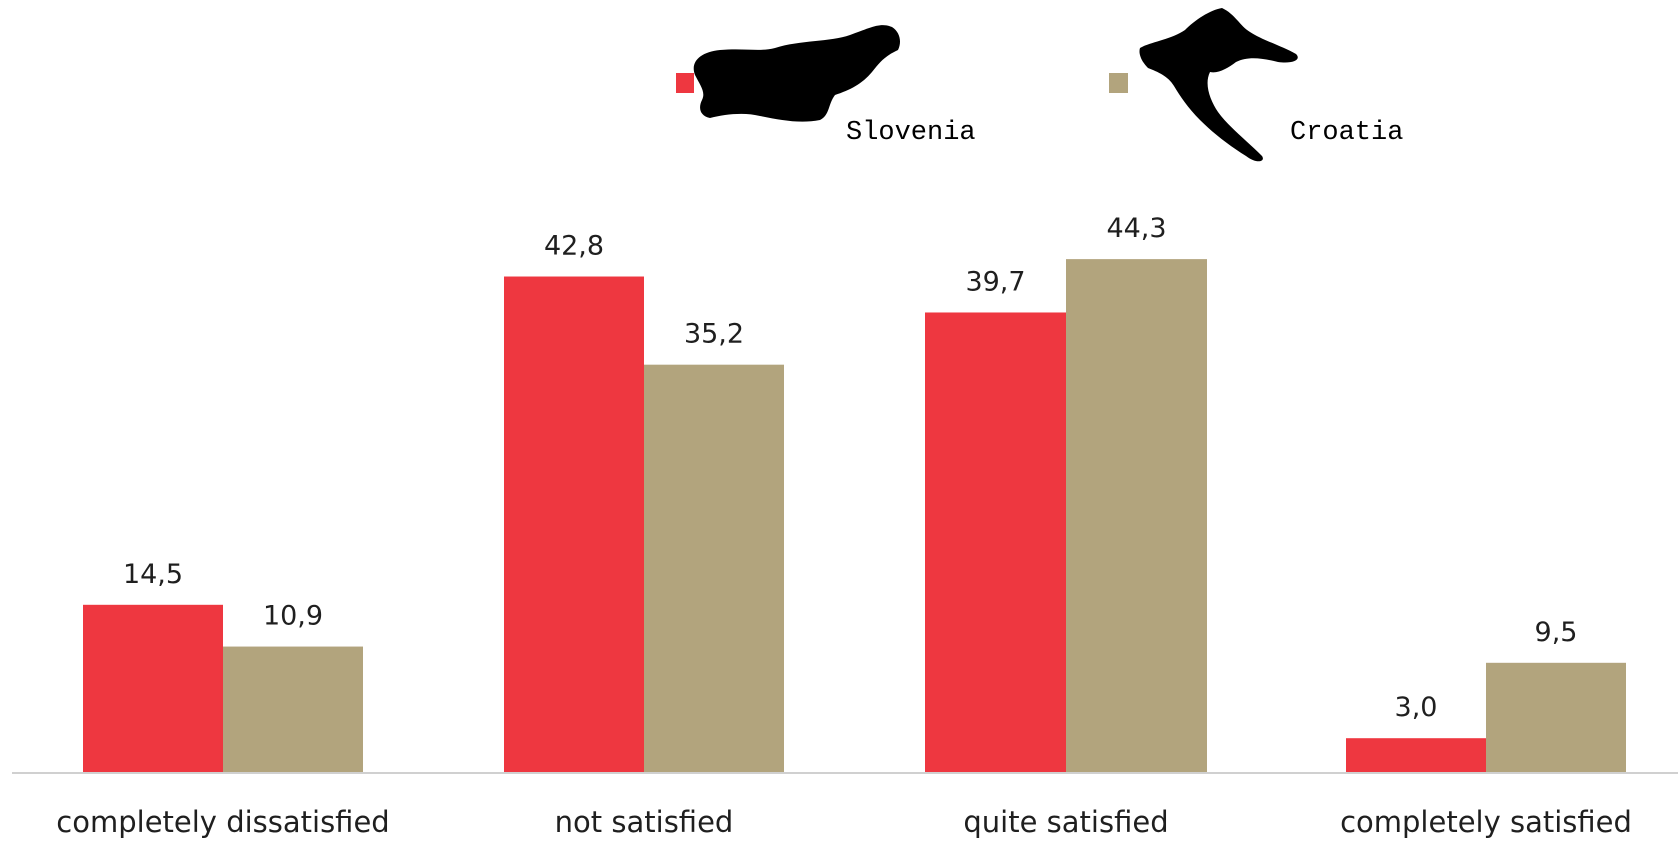 Image resolution: width=1678 pixels, height=843 pixels. What do you see at coordinates (222, 822) in the screenshot?
I see `category-label-completely-dissatisfied: completely dissatisfied` at bounding box center [222, 822].